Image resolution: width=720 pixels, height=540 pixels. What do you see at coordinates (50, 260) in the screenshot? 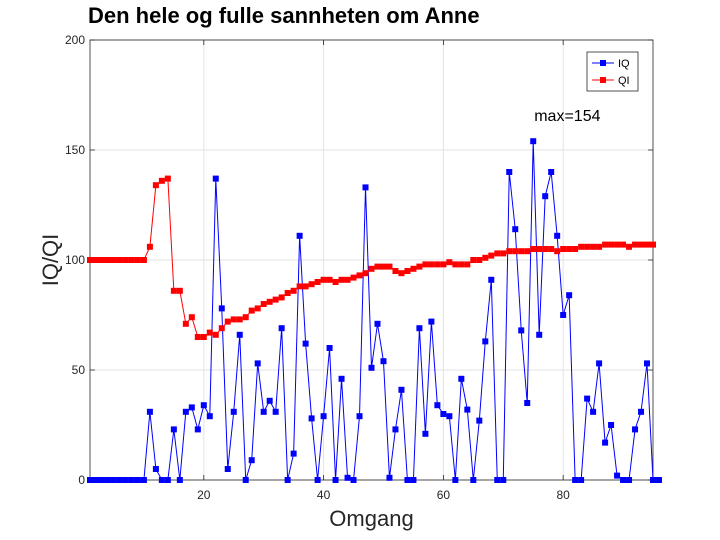
I see `y-axis-label: IQ/QI` at bounding box center [50, 260].